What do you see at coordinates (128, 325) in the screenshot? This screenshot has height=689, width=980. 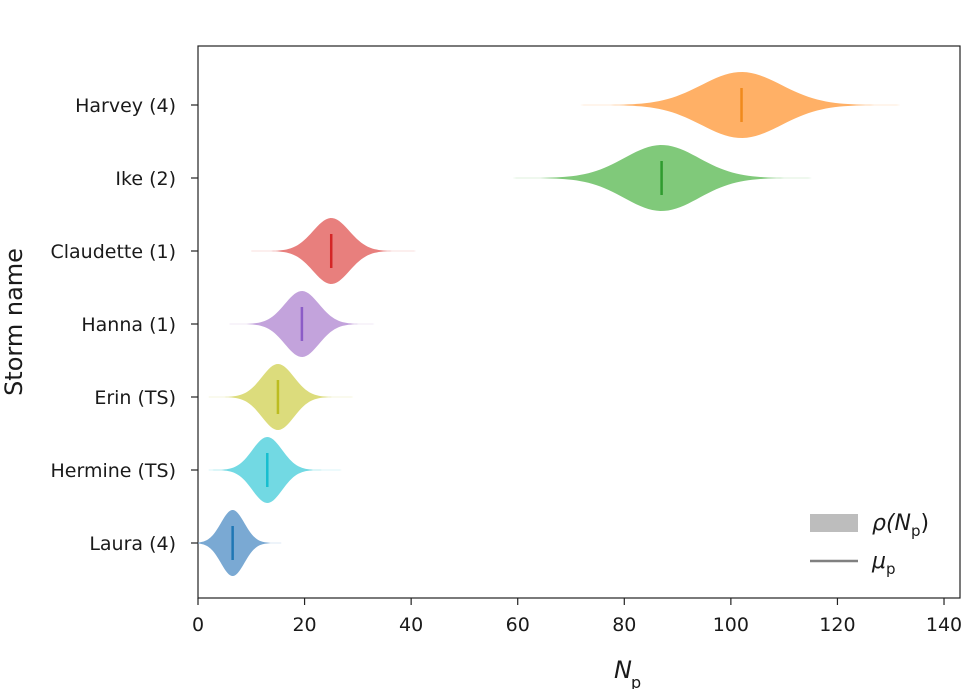 I see `y-tick-label-hanna-1: Hanna (1)` at bounding box center [128, 325].